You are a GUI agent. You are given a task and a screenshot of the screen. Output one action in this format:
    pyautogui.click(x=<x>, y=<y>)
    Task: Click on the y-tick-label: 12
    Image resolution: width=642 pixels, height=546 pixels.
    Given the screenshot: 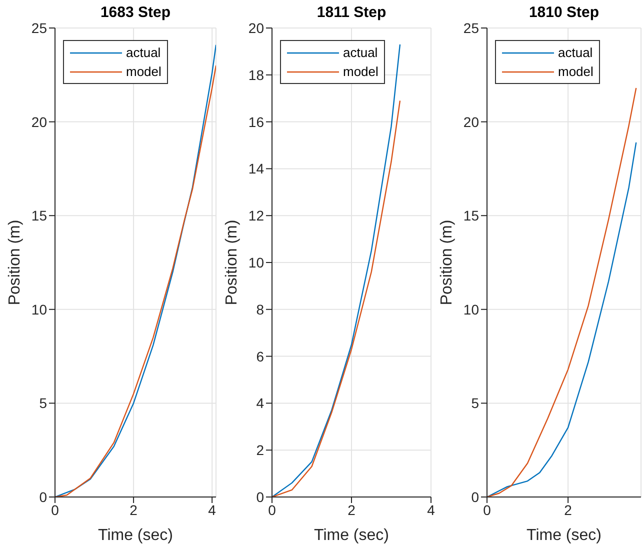 What is the action you would take?
    pyautogui.click(x=256, y=216)
    